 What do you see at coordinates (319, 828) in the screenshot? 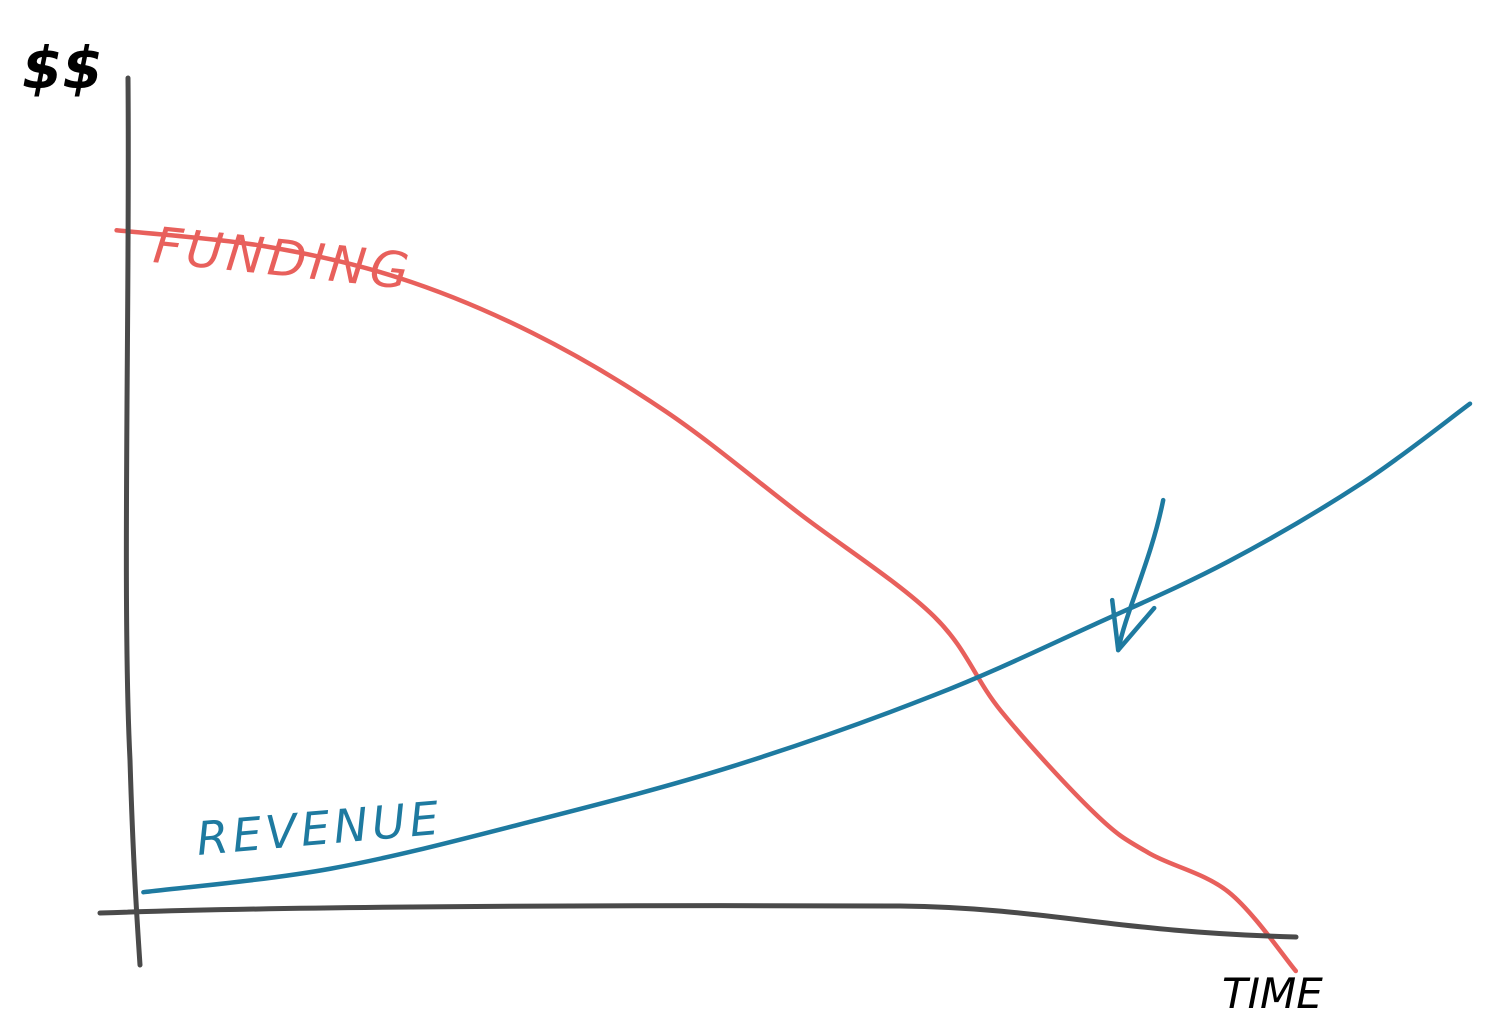
I see `revenue-series-label: REVENUE` at bounding box center [319, 828].